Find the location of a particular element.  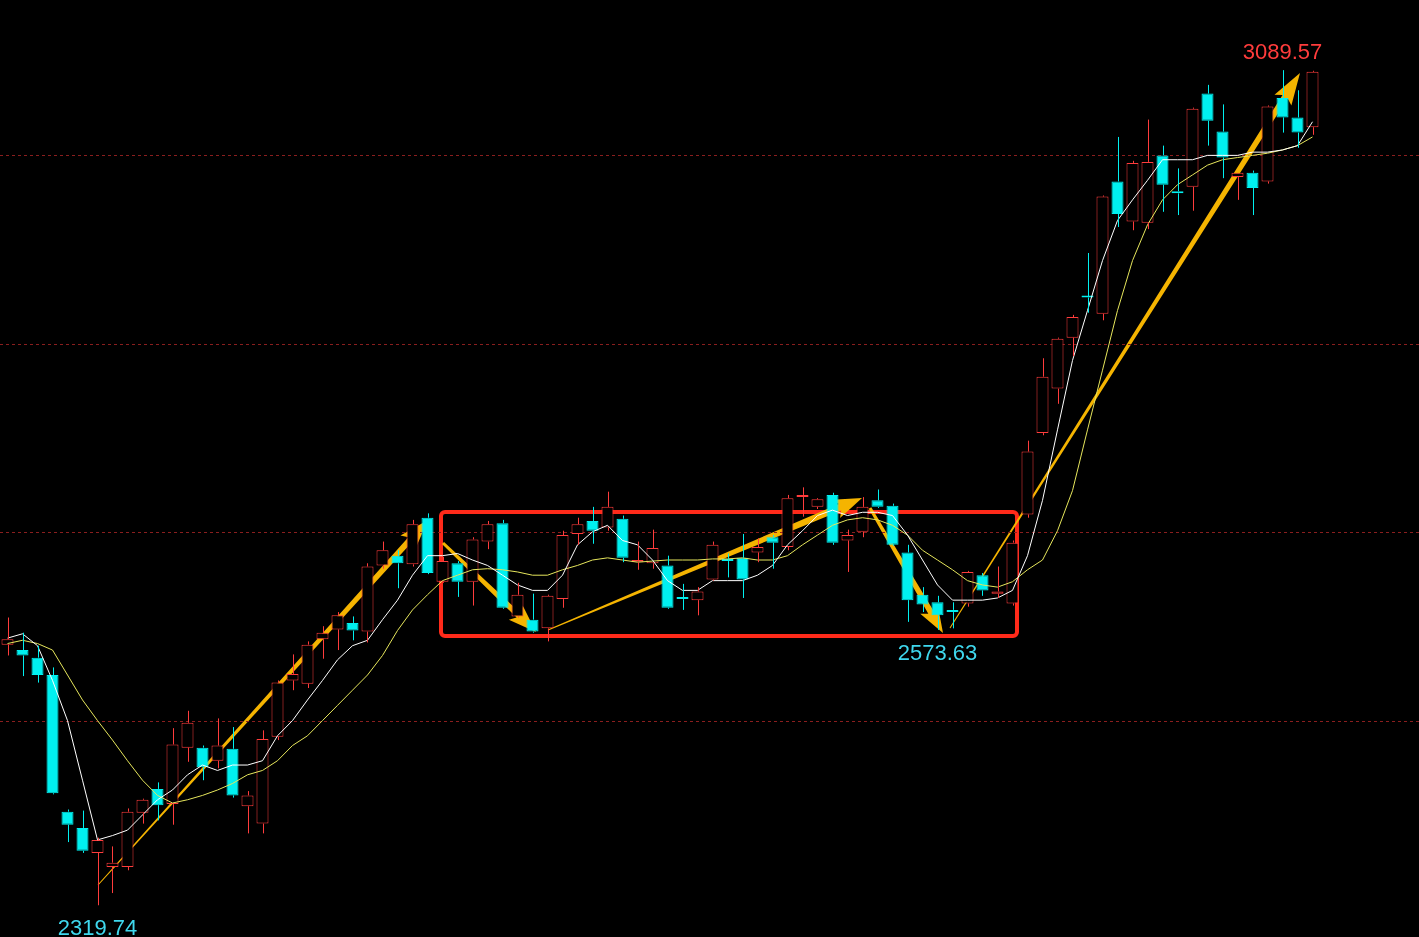

annotation: 2573.63 is located at coordinates (937, 652).